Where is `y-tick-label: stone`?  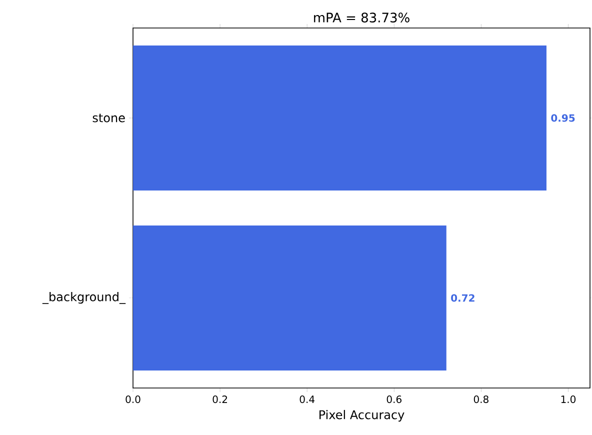
y-tick-label: stone is located at coordinates (108, 118).